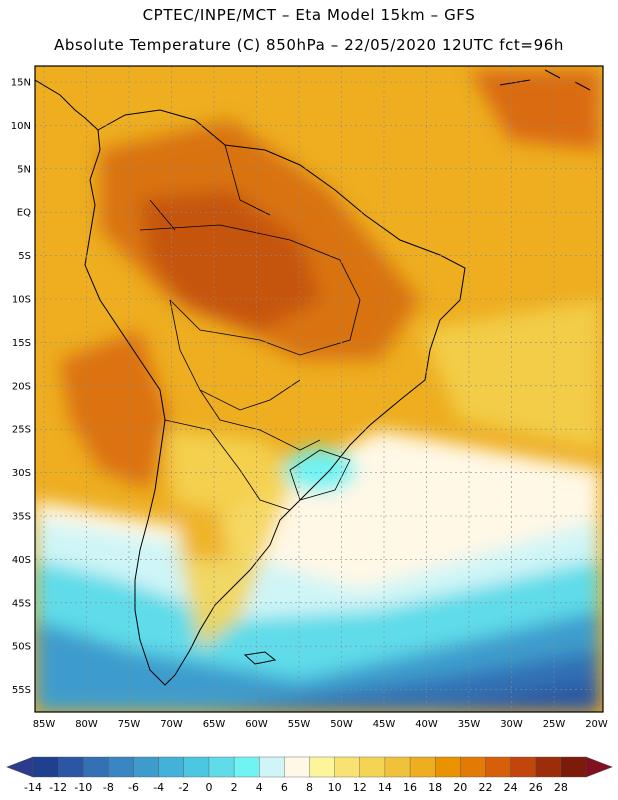 This screenshot has height=800, width=618. What do you see at coordinates (309, 787) in the screenshot?
I see `colorbar-tick-label: 8` at bounding box center [309, 787].